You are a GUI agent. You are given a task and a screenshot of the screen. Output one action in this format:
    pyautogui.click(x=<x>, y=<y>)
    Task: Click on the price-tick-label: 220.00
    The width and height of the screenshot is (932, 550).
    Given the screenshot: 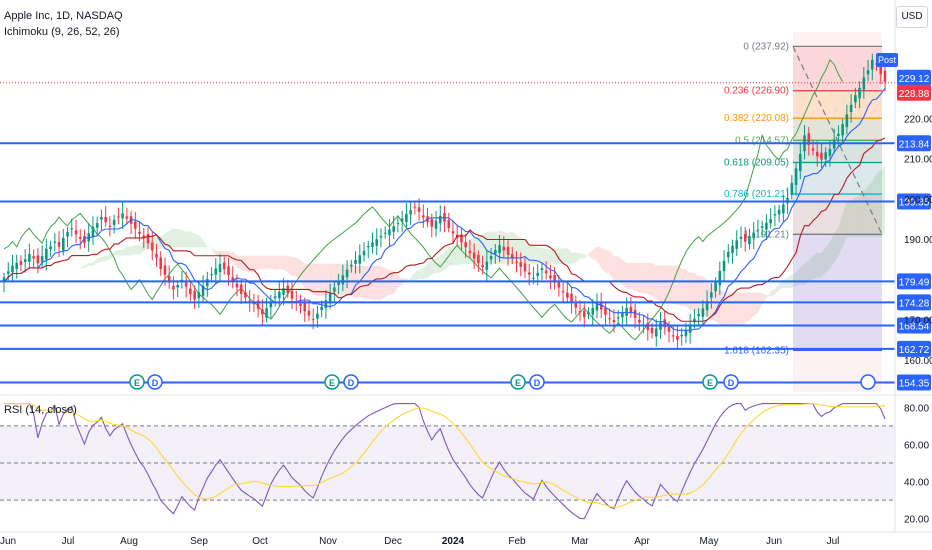 What is the action you would take?
    pyautogui.click(x=918, y=119)
    